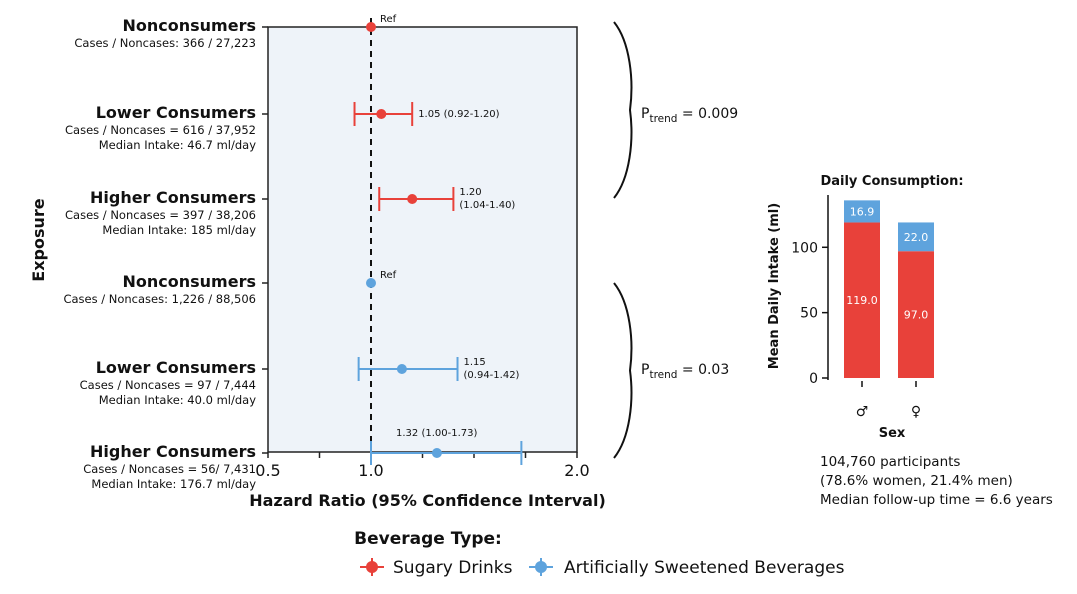 The width and height of the screenshot is (1077, 594). I want to click on row-detail: Cases / Noncases = 56/ 7,431, so click(169, 469).